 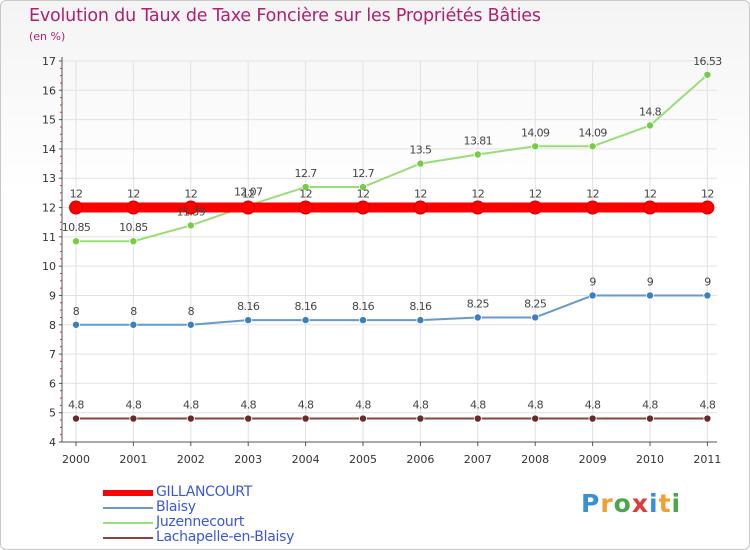 What do you see at coordinates (52, 383) in the screenshot?
I see `y-tick-label: 6` at bounding box center [52, 383].